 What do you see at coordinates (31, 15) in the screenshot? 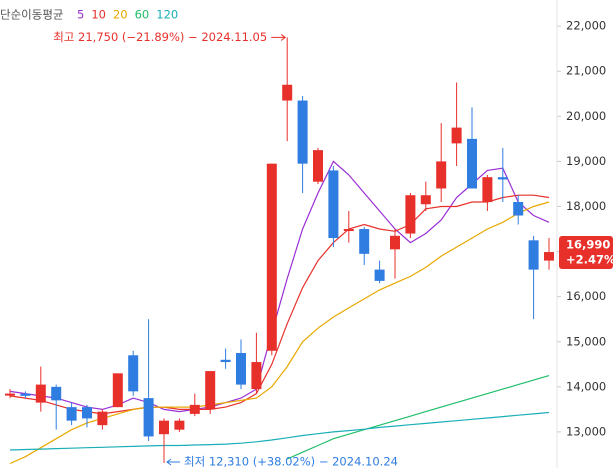
I see `legend-title: 단순이동평균` at bounding box center [31, 15].